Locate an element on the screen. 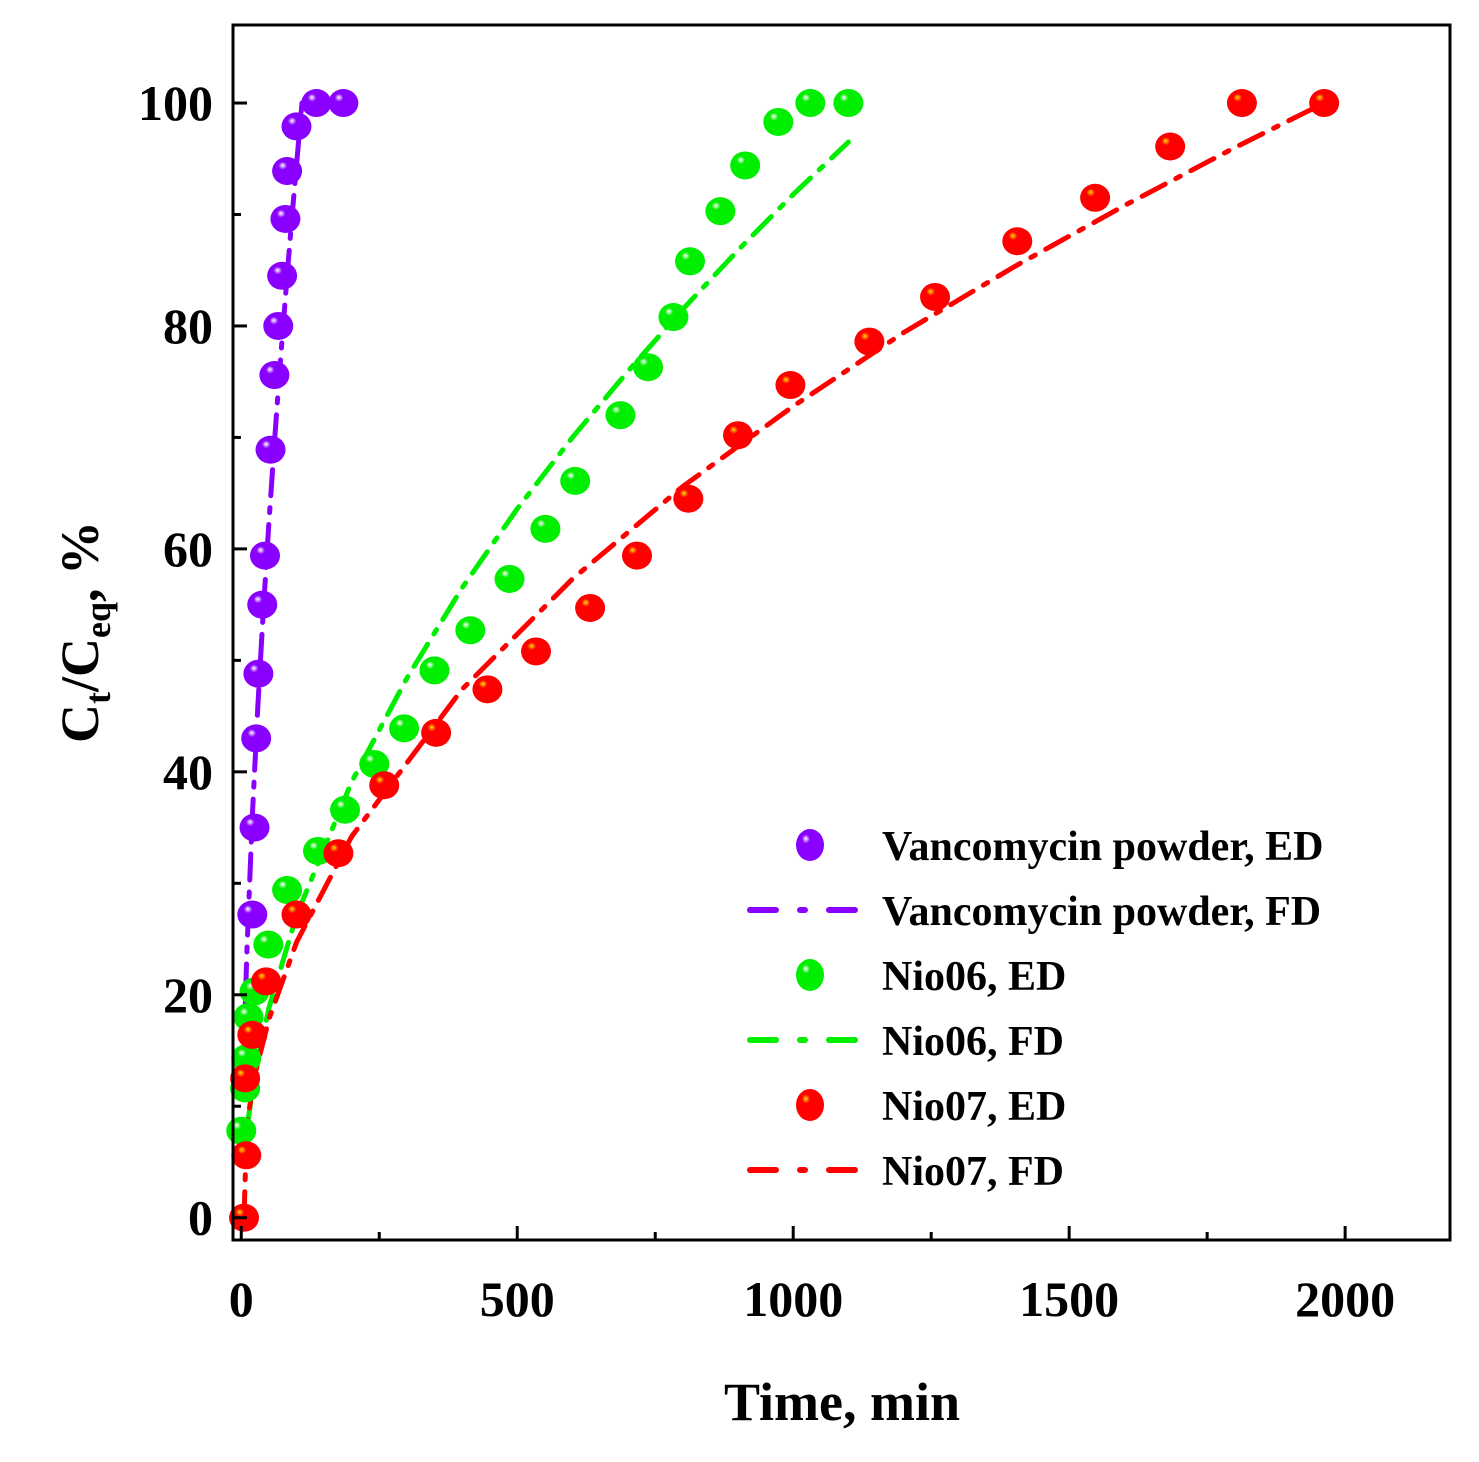 This screenshot has width=1479, height=1462. legend-label-nio06-ed: Nio06, ED is located at coordinates (974, 977).